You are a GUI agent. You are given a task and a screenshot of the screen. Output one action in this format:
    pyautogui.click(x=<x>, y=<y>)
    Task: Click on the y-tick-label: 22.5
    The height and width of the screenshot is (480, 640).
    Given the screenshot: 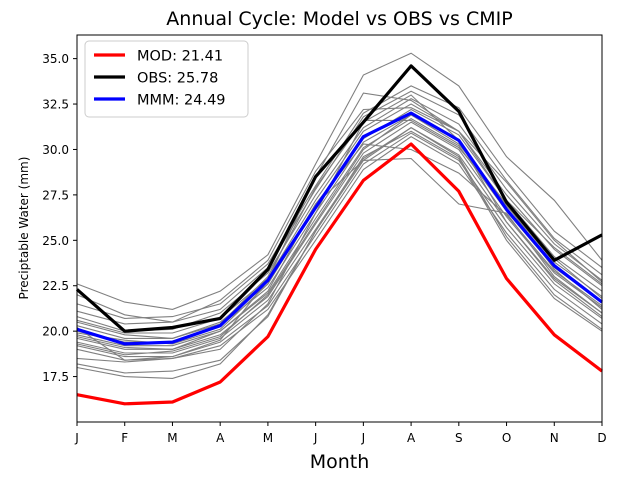 What is the action you would take?
    pyautogui.click(x=55, y=286)
    